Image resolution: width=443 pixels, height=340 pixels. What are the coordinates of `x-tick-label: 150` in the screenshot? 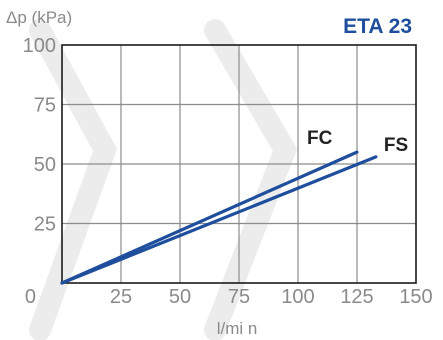 It's located at (415, 297).